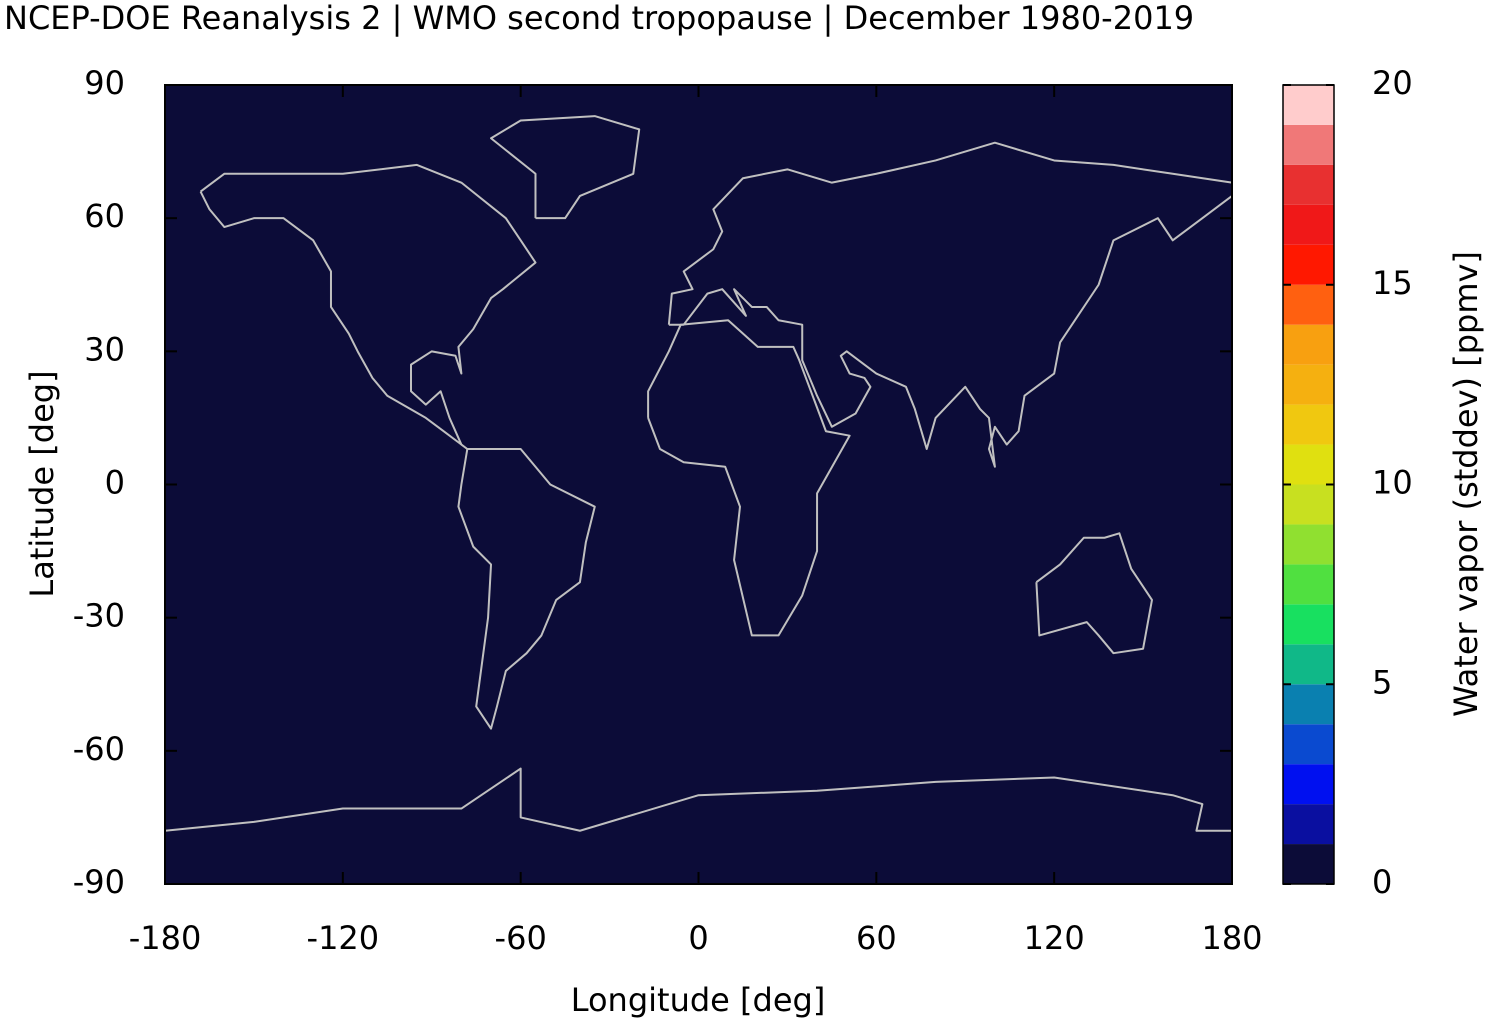 This screenshot has height=1033, width=1494. What do you see at coordinates (104, 83) in the screenshot?
I see `y-tick-label: 90` at bounding box center [104, 83].